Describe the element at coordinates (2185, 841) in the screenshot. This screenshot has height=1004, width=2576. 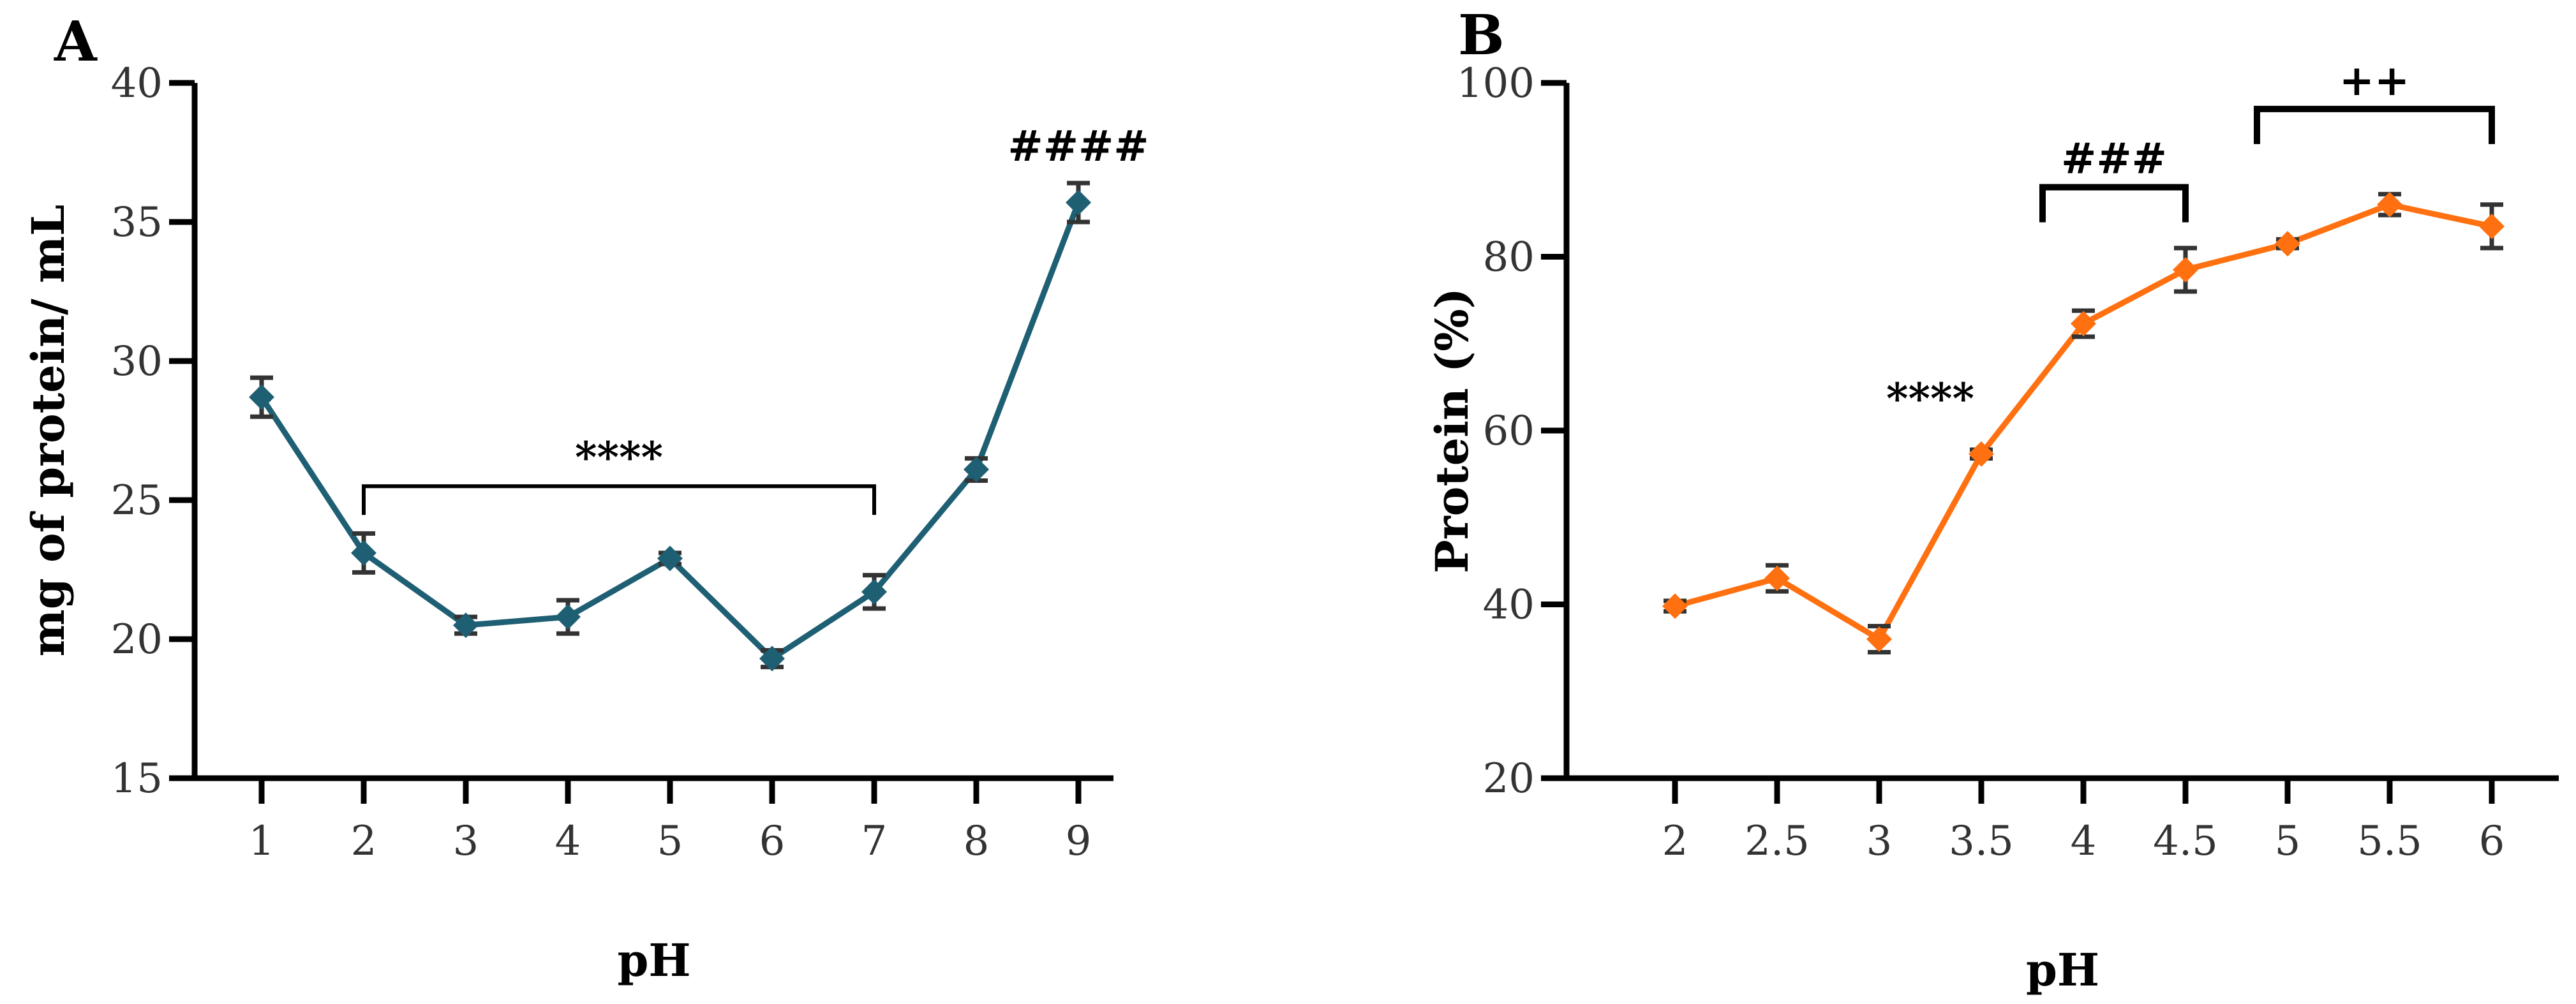
I see `x-tick-label: 4.5` at that location.